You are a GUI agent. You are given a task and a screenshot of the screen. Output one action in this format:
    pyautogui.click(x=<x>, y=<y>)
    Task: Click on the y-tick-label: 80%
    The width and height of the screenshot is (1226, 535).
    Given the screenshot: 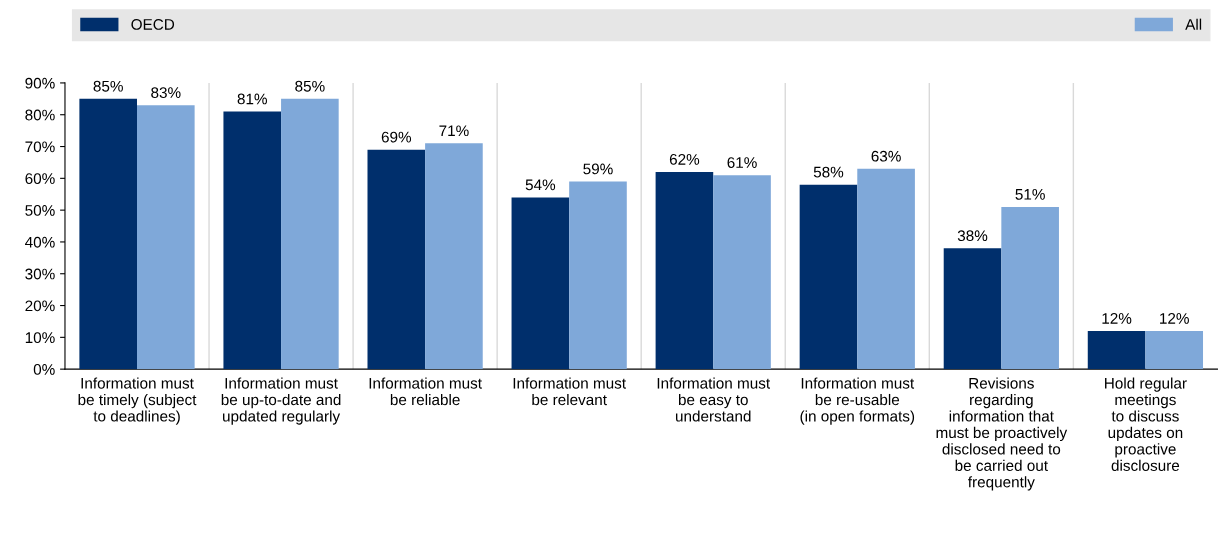 What is the action you would take?
    pyautogui.click(x=40, y=115)
    